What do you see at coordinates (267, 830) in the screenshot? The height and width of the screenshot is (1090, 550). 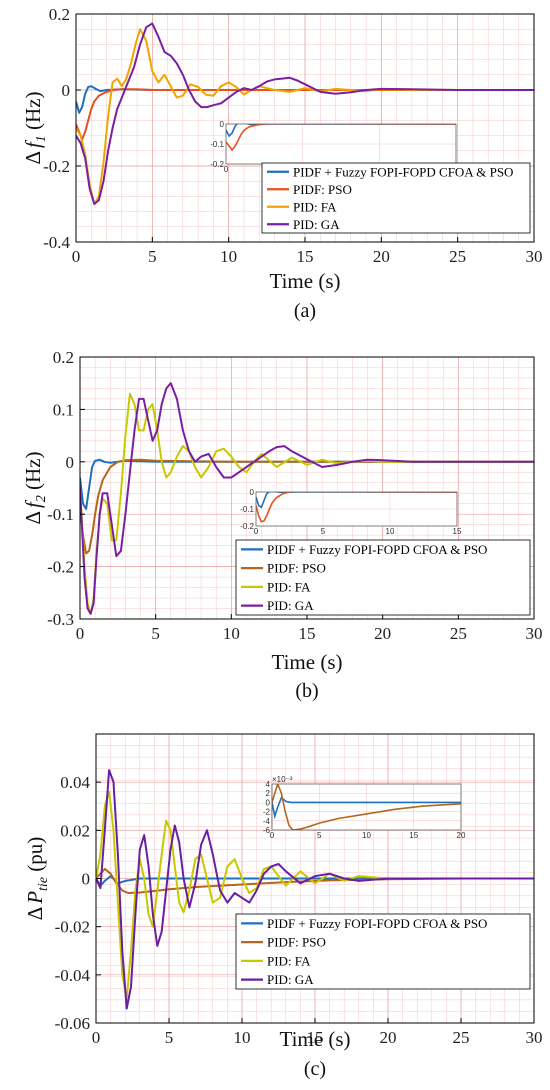 I see `inset-y-tick-label: -6` at bounding box center [267, 830].